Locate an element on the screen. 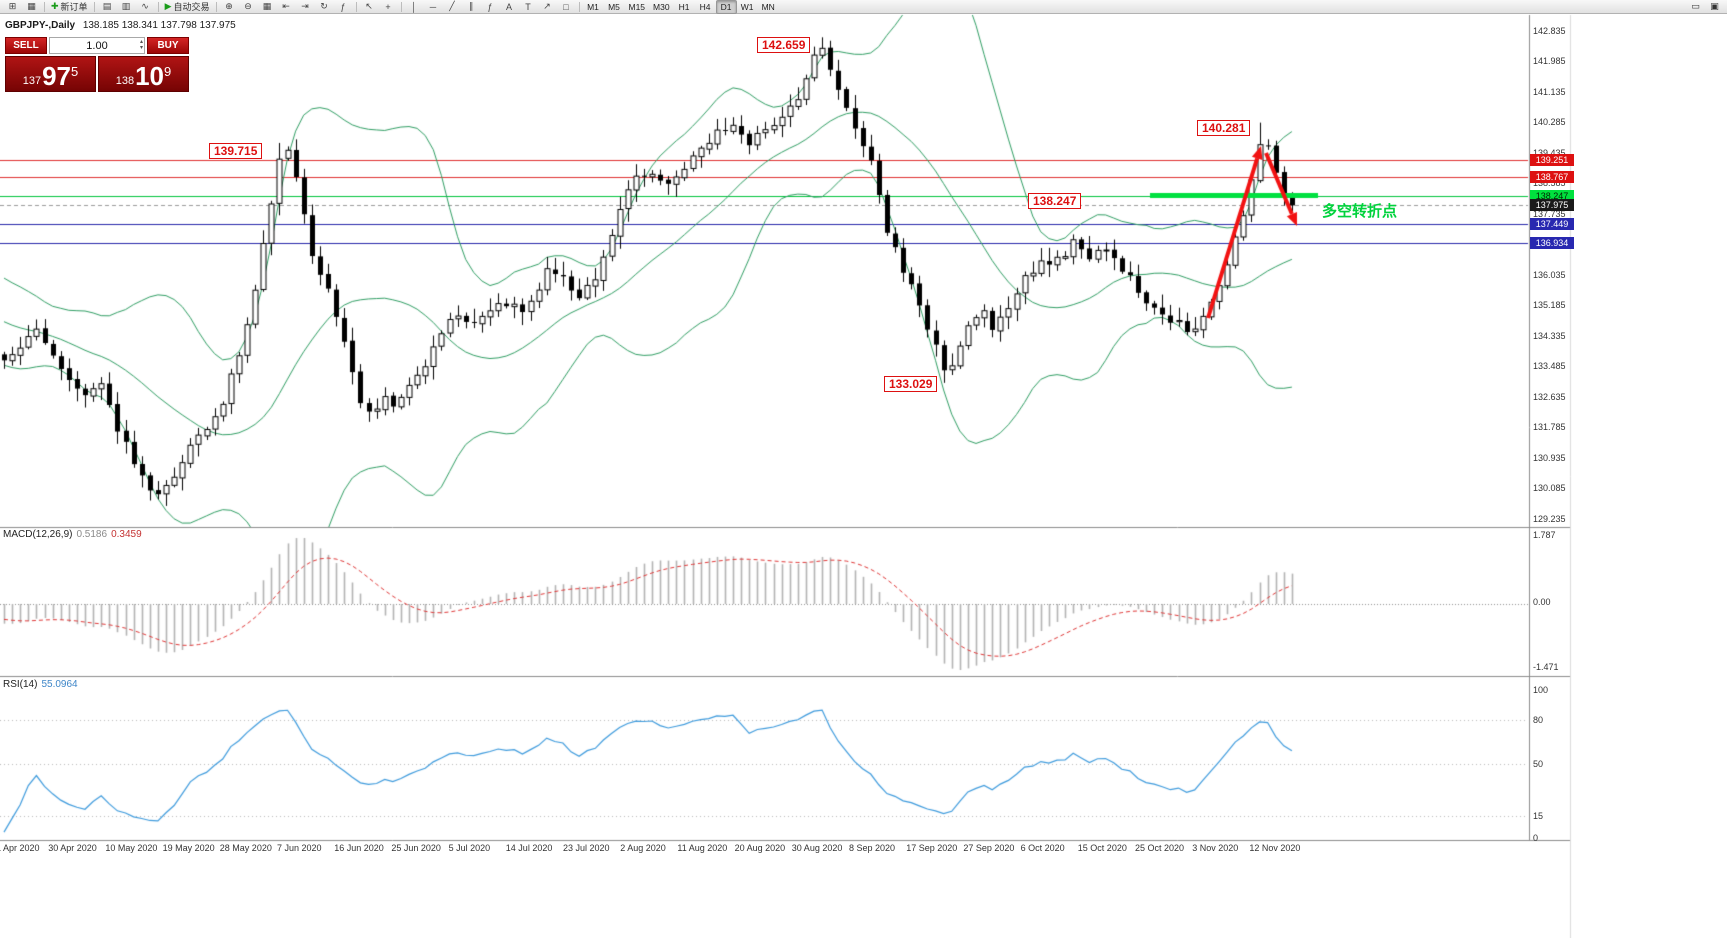  symbol-name: GBPJPY-,Daily is located at coordinates (40, 25).